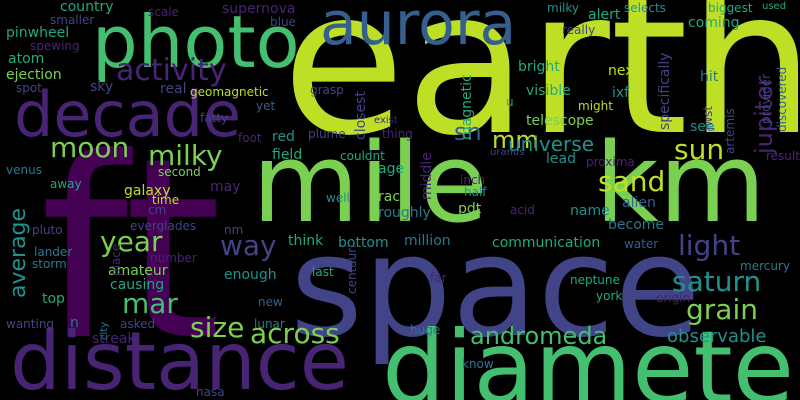 The width and height of the screenshot is (800, 400). Describe the element at coordinates (306, 241) in the screenshot. I see `word-think: think` at that location.